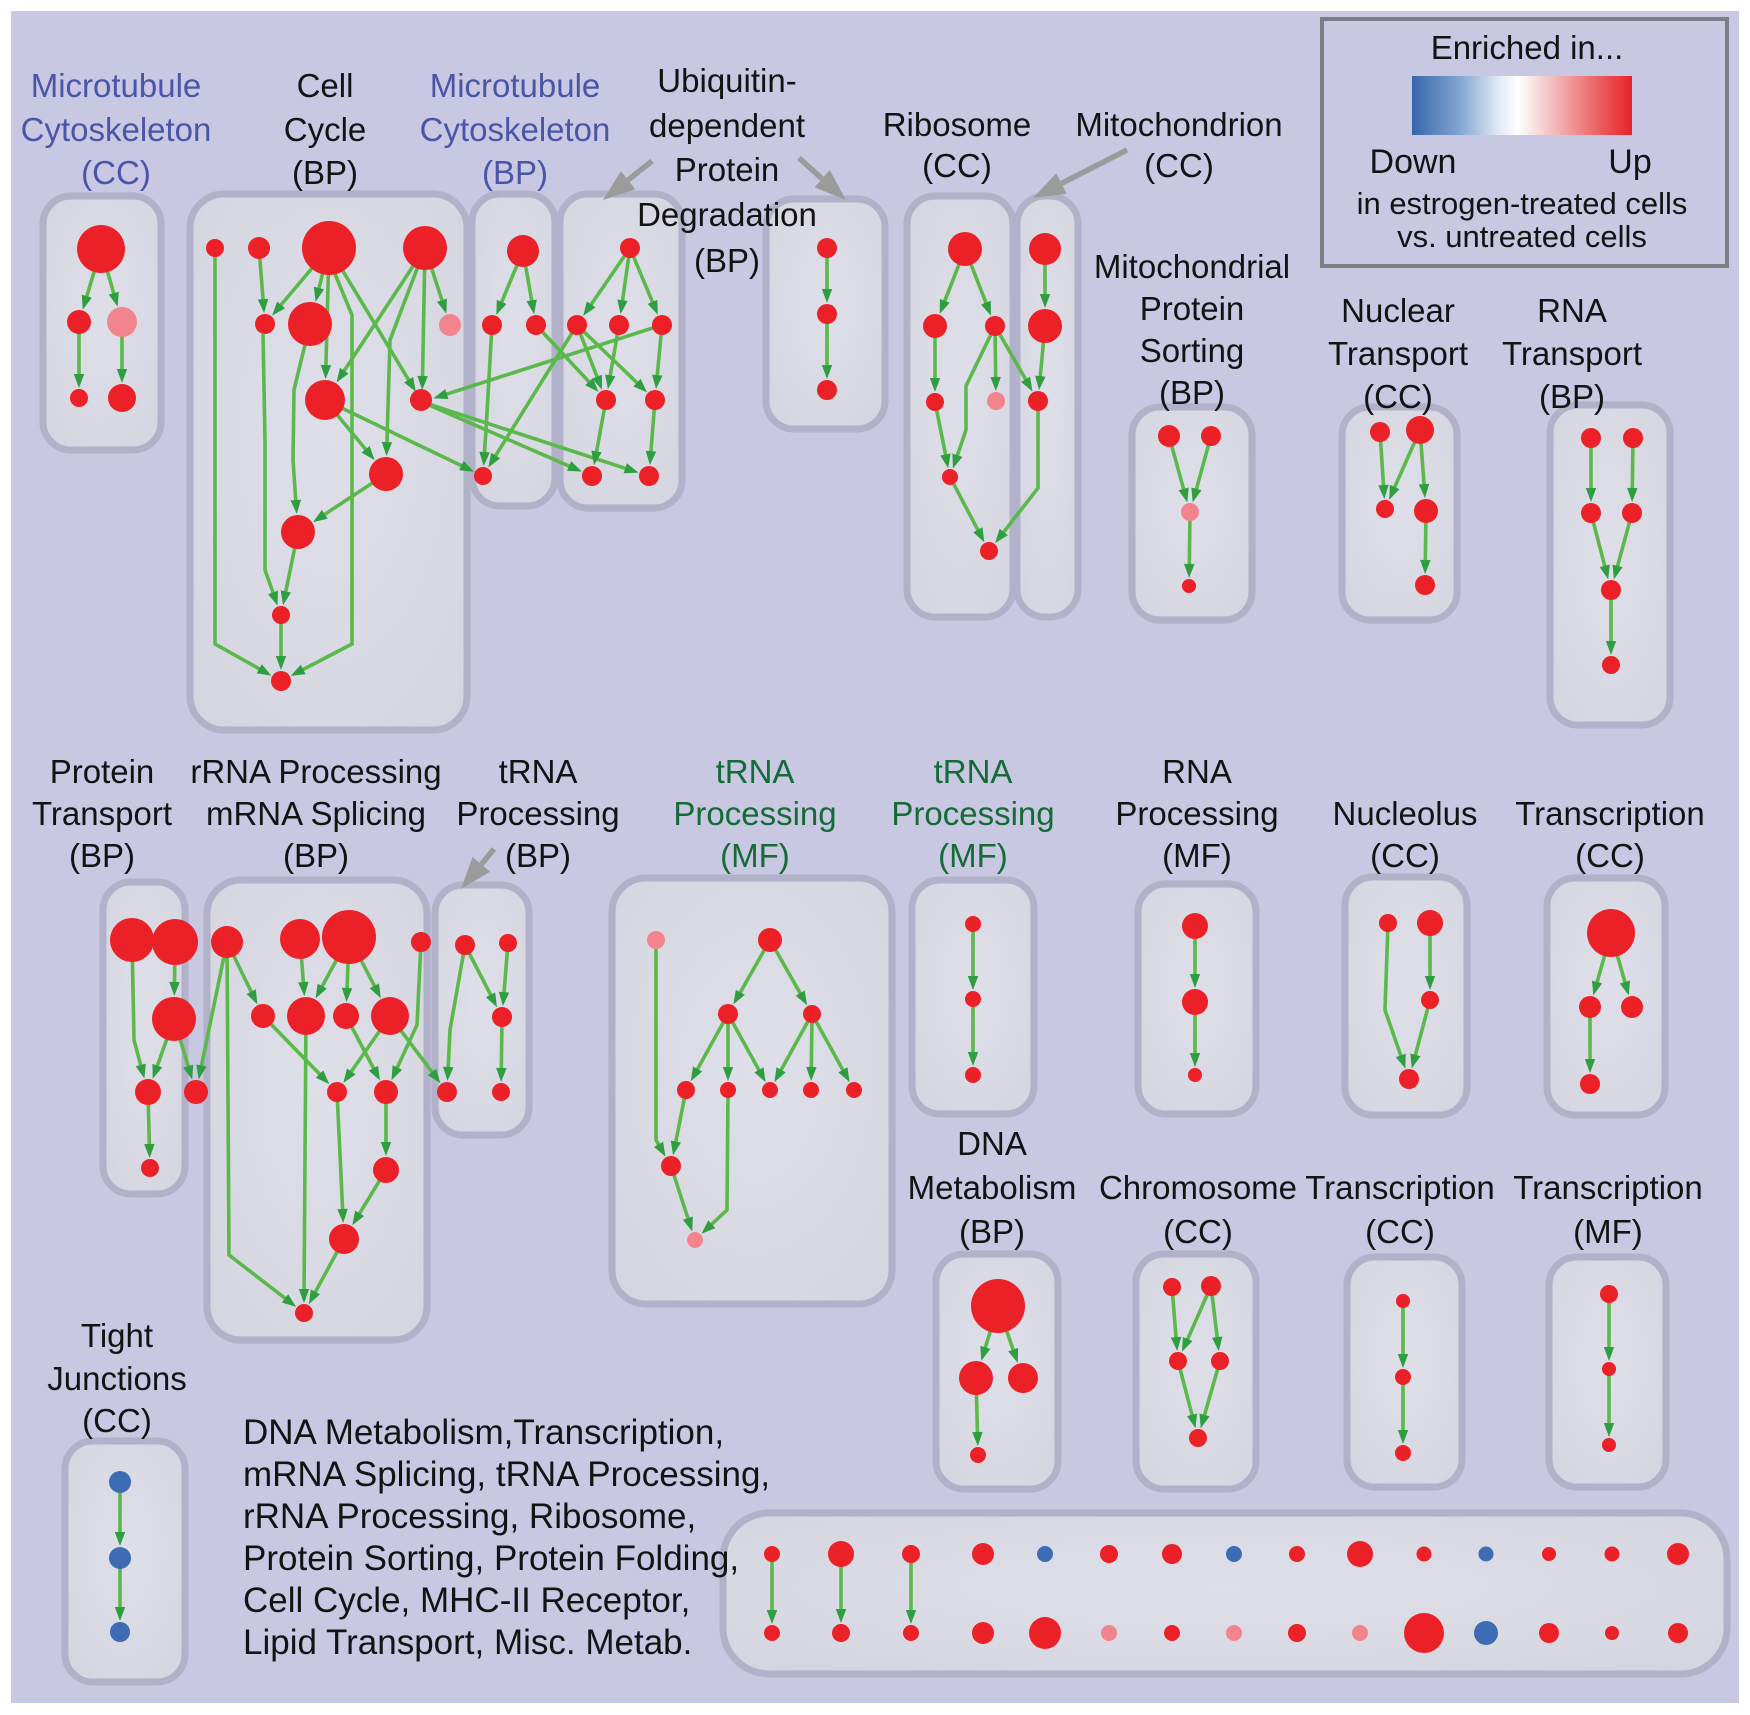  I want to click on svg-text: rRNA Processing, so click(315, 771).